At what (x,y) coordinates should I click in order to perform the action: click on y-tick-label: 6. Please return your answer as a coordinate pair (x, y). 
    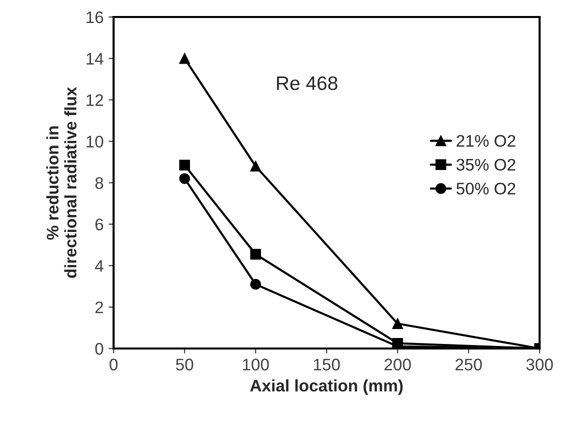
    Looking at the image, I should click on (99, 224).